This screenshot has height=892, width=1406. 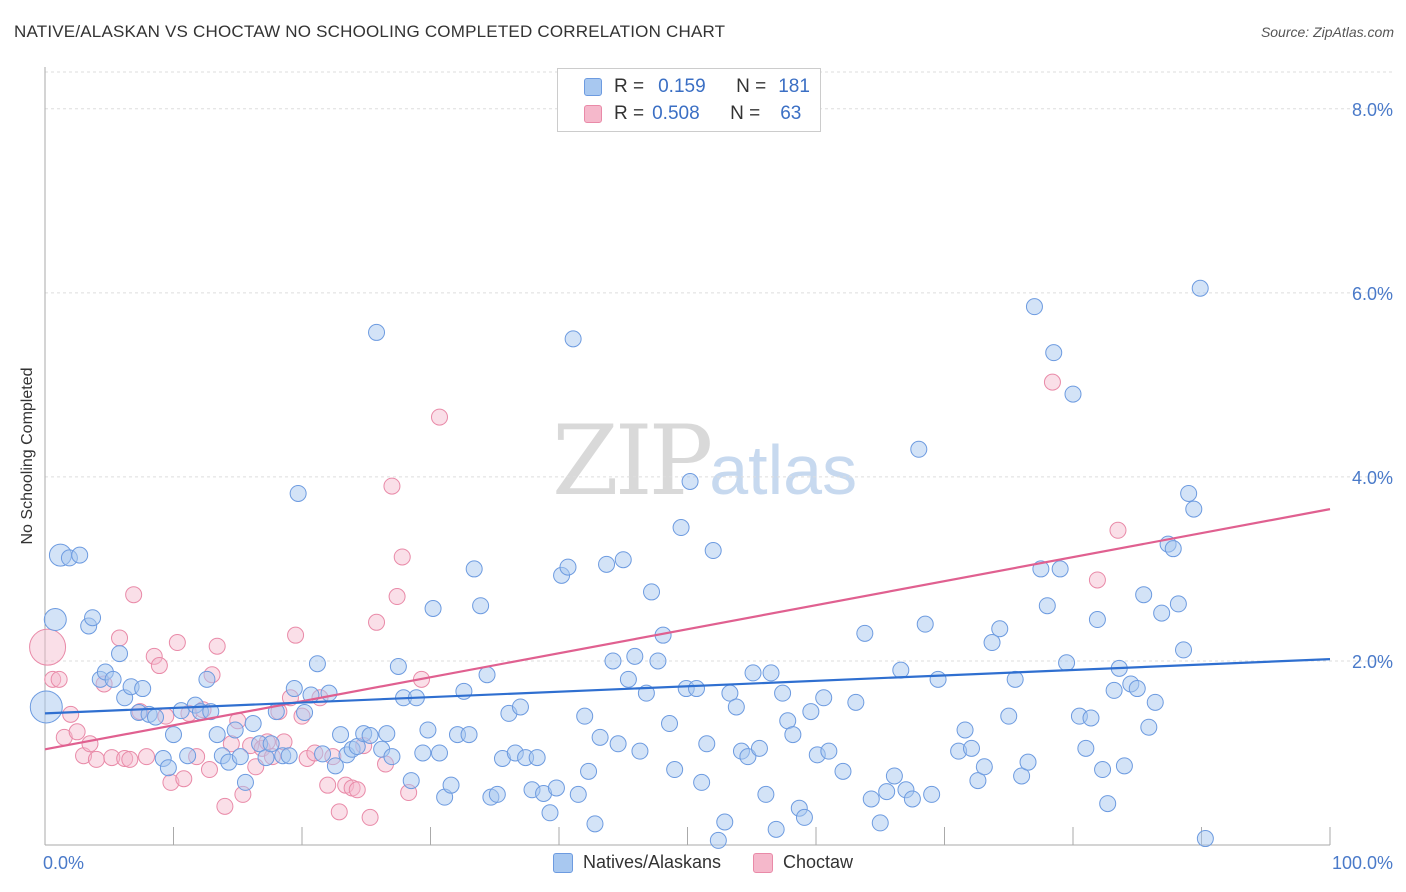 I want to click on x-tick-label: 100.0%, so click(x=1362, y=863).